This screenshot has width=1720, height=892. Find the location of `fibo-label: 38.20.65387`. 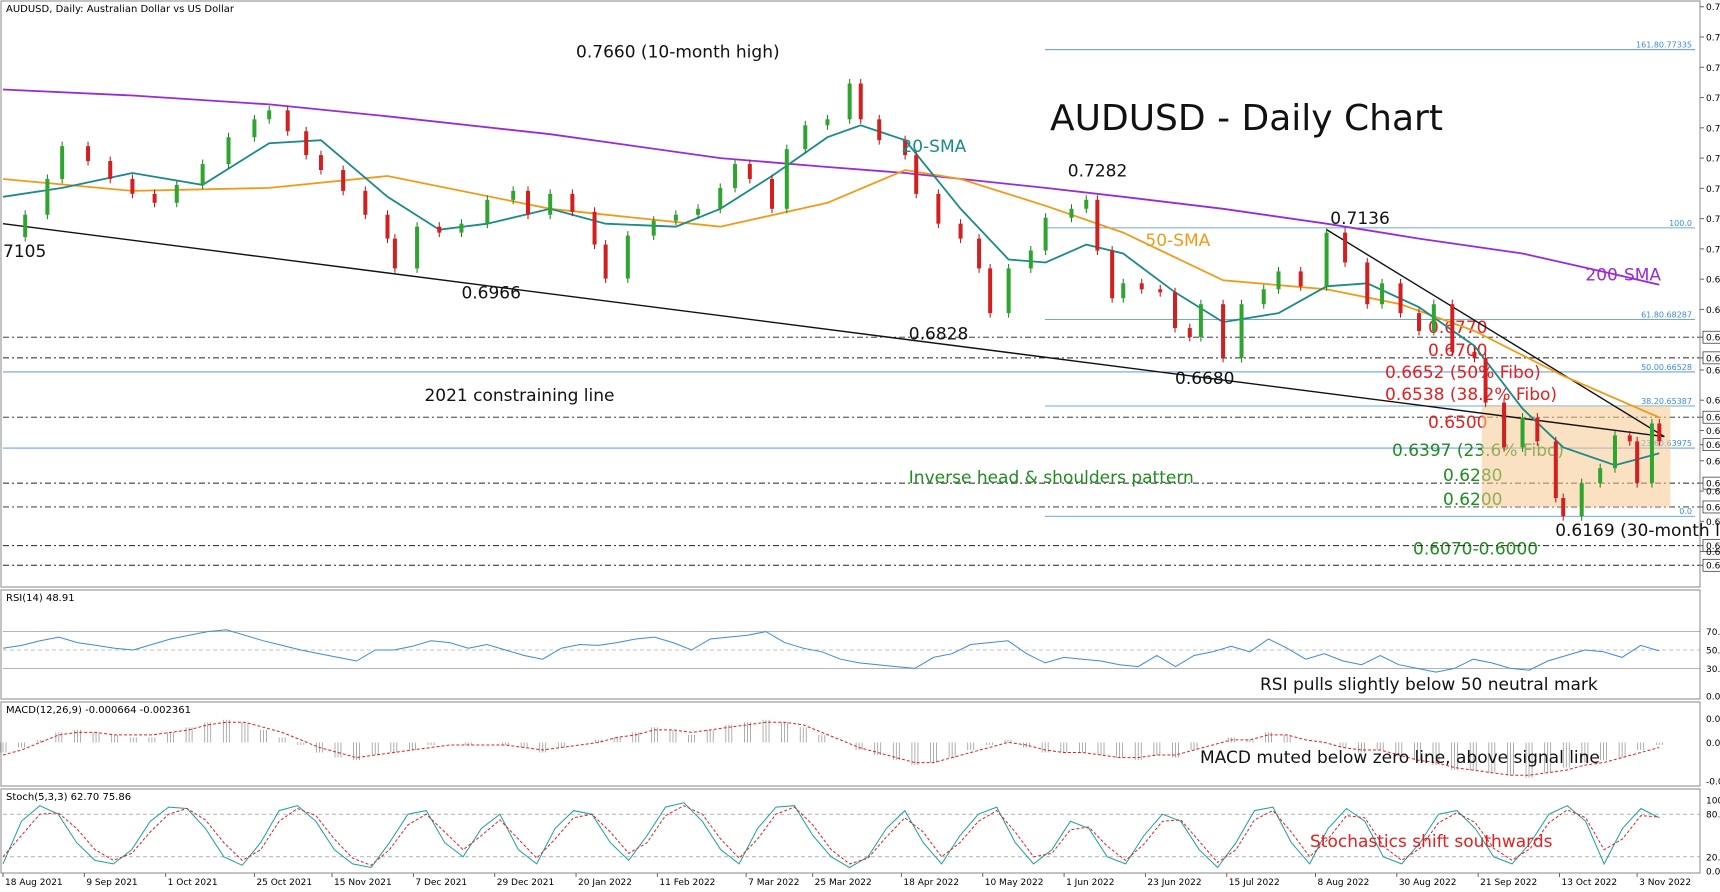

fibo-label: 38.20.65387 is located at coordinates (1666, 401).